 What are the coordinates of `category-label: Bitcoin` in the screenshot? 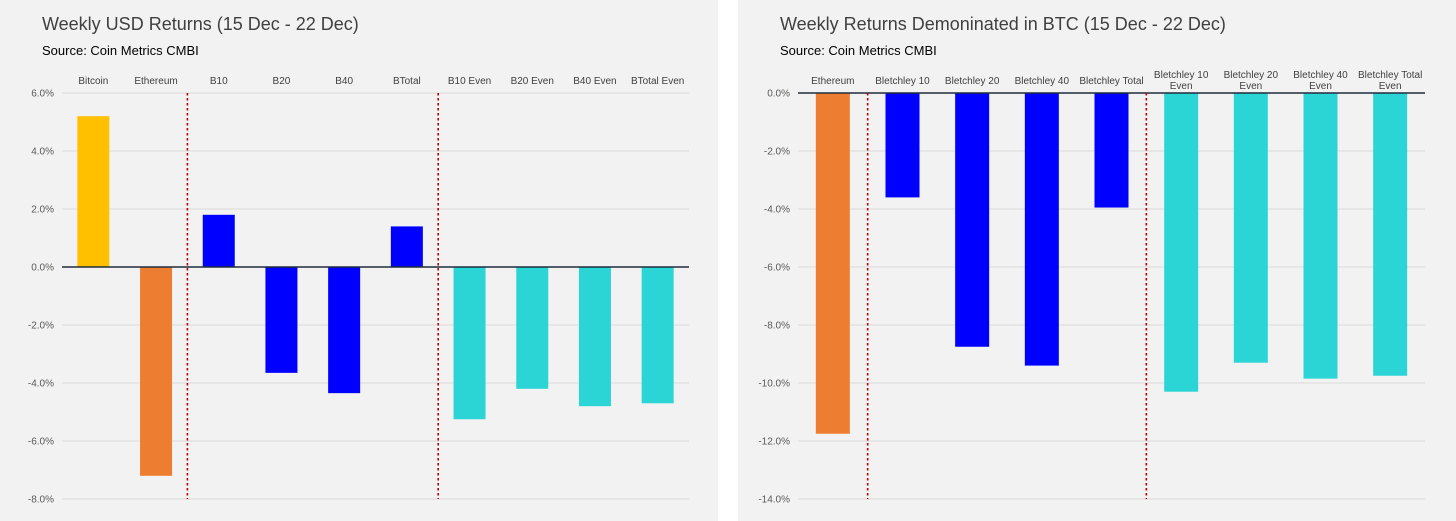 It's located at (93, 81).